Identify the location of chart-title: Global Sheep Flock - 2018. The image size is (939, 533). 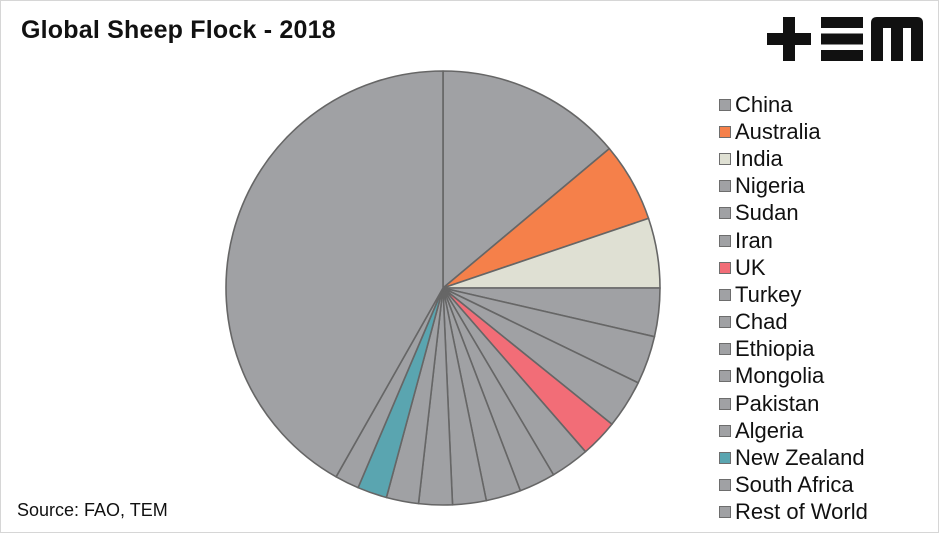
(178, 30).